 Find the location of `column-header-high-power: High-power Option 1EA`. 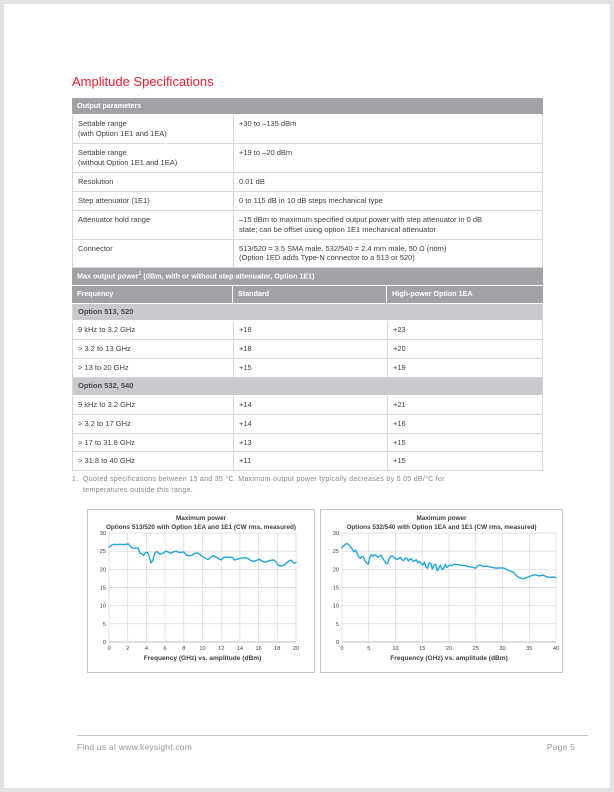

column-header-high-power: High-power Option 1EA is located at coordinates (432, 294).